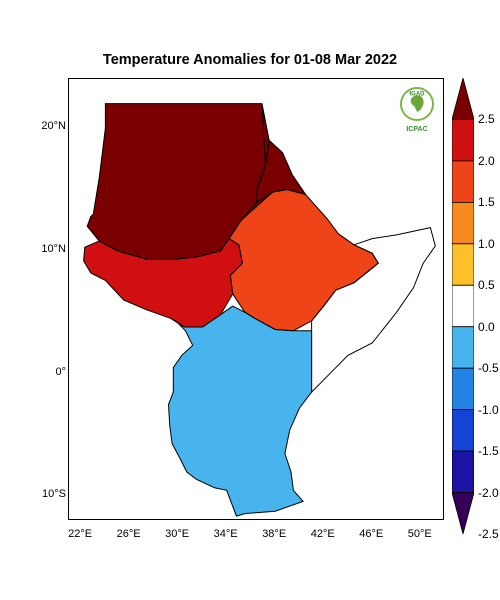 This screenshot has width=500, height=600. What do you see at coordinates (80, 534) in the screenshot?
I see `lon-tick-label: 22°E` at bounding box center [80, 534].